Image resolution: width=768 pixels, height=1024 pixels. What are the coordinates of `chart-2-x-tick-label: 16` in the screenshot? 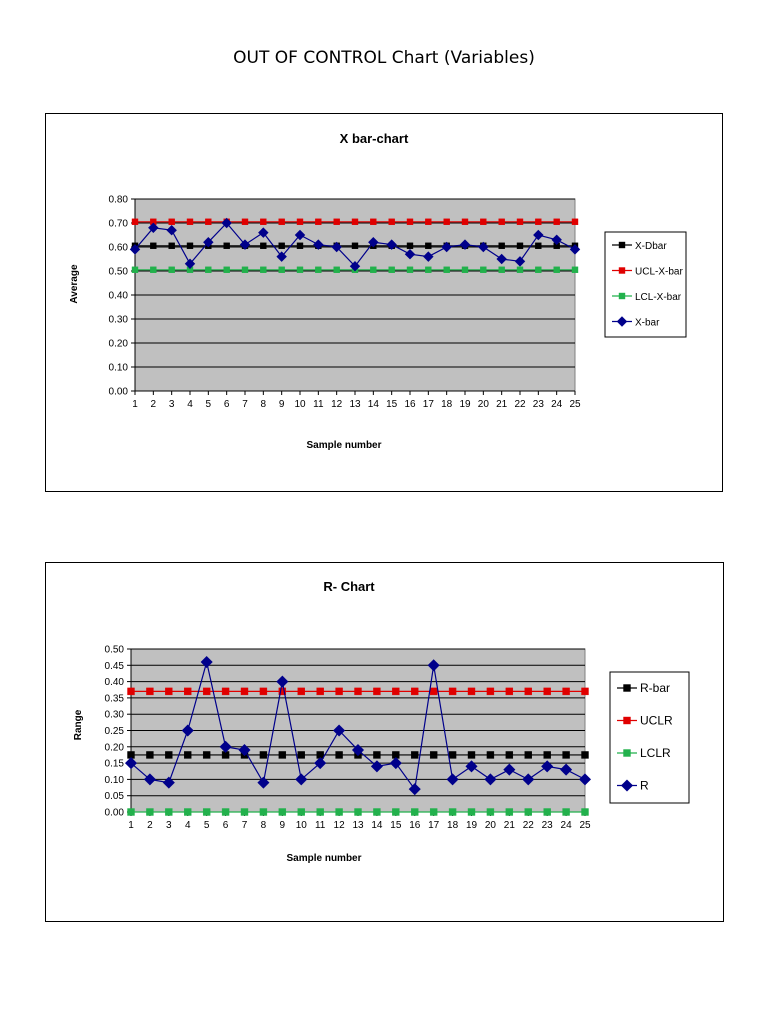 It's located at (415, 825).